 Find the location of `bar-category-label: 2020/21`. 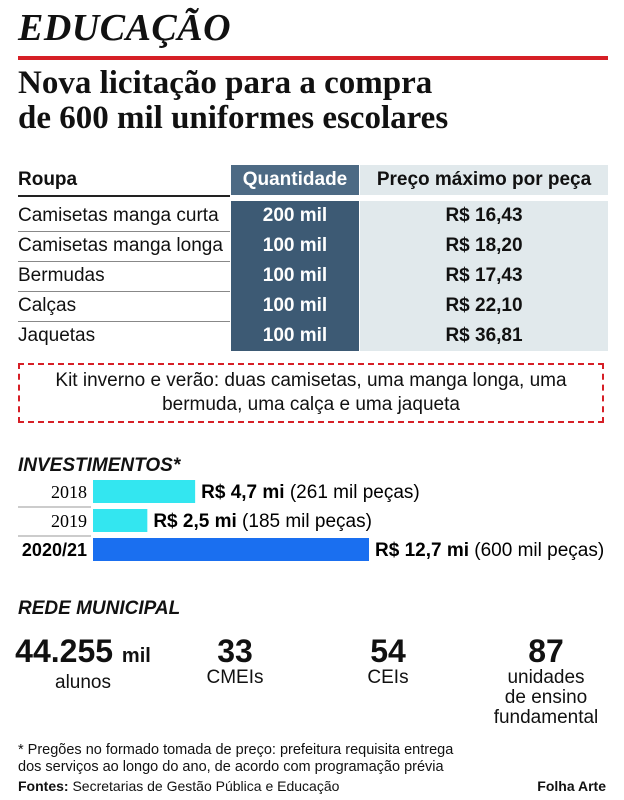

bar-category-label: 2020/21 is located at coordinates (54, 550).